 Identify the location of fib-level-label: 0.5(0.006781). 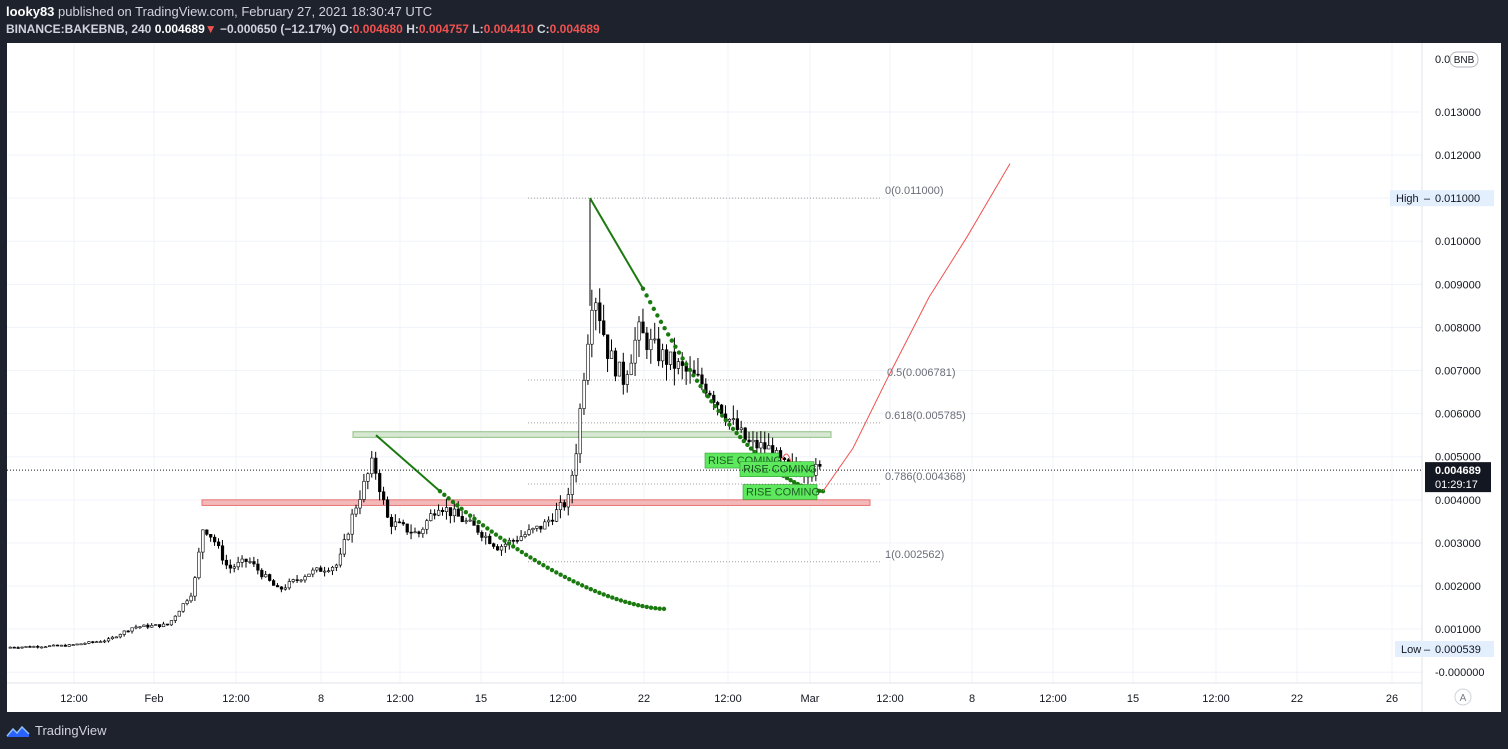
(921, 373).